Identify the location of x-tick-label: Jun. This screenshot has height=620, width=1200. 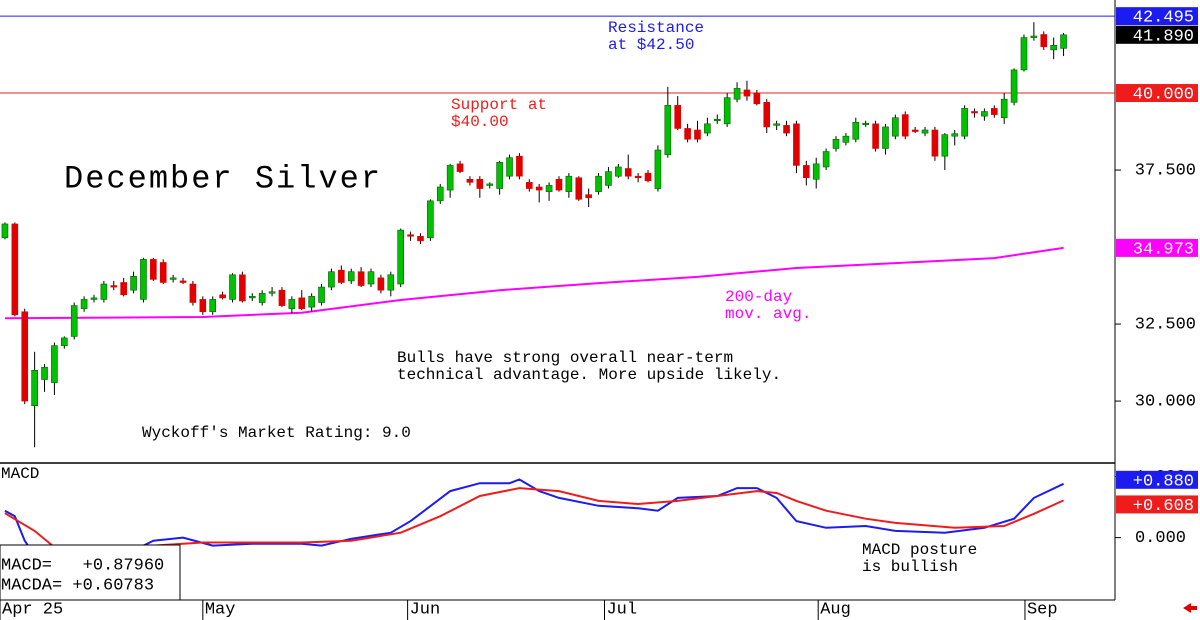
(425, 609).